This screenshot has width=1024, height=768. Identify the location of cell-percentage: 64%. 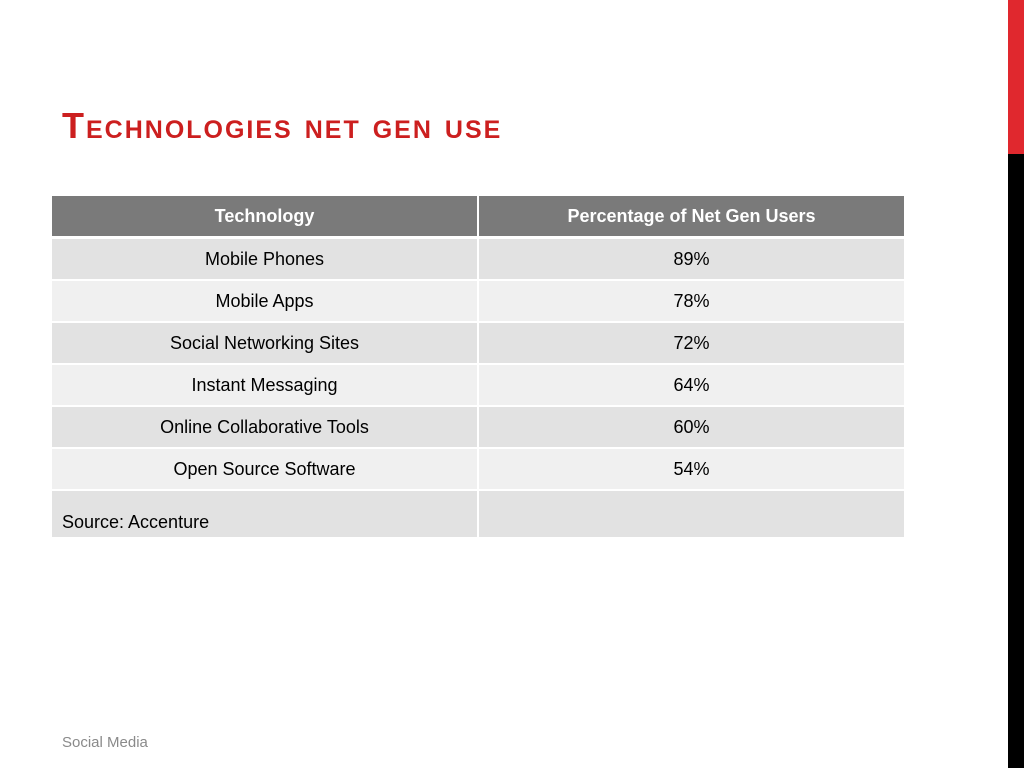
(691, 385).